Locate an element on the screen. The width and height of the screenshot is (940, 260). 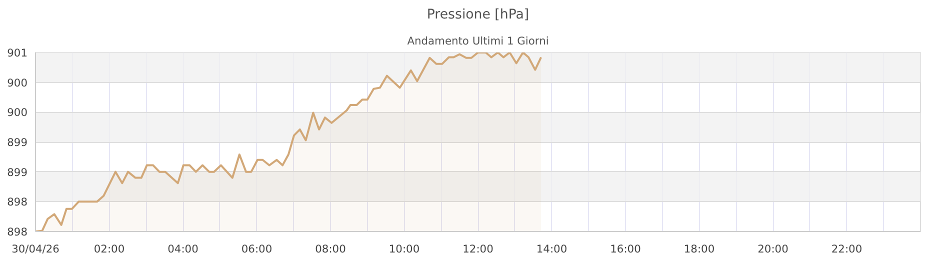
chart-subtitle: Andamento Ultimi 1 Giorni is located at coordinates (478, 41).